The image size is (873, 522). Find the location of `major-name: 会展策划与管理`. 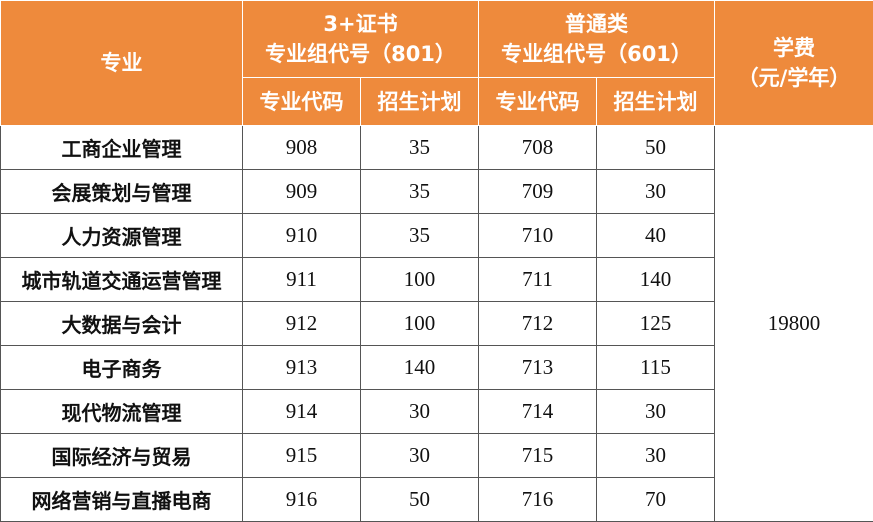

major-name: 会展策划与管理 is located at coordinates (122, 192).